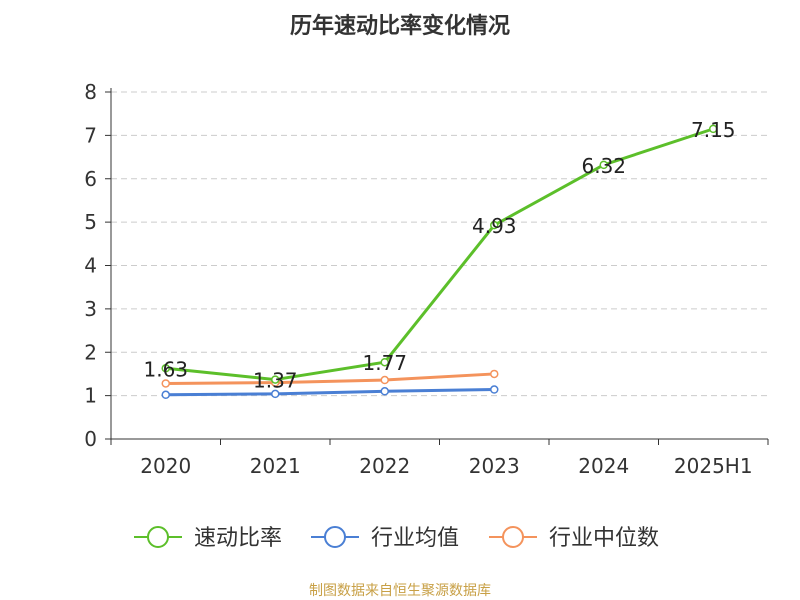 Image resolution: width=800 pixels, height=600 pixels. I want to click on x-tick-label: 2023, so click(494, 466).